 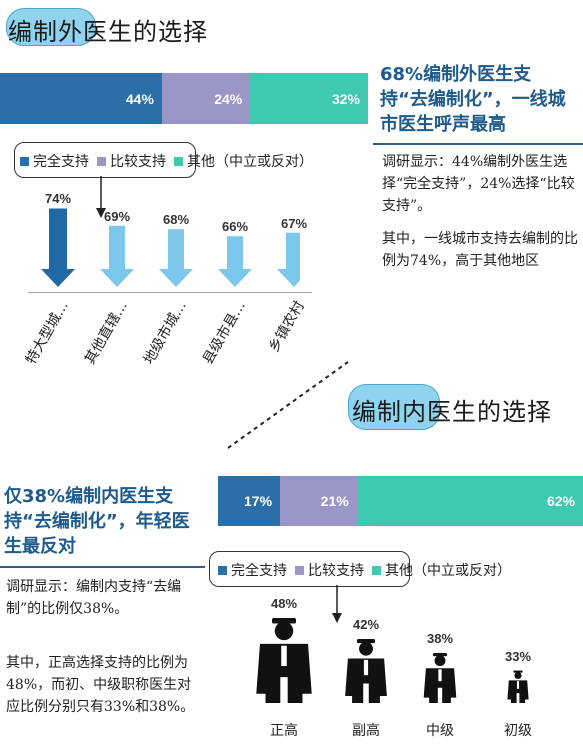 What do you see at coordinates (392, 660) in the screenshot?
I see `doctor-figure-chart` at bounding box center [392, 660].